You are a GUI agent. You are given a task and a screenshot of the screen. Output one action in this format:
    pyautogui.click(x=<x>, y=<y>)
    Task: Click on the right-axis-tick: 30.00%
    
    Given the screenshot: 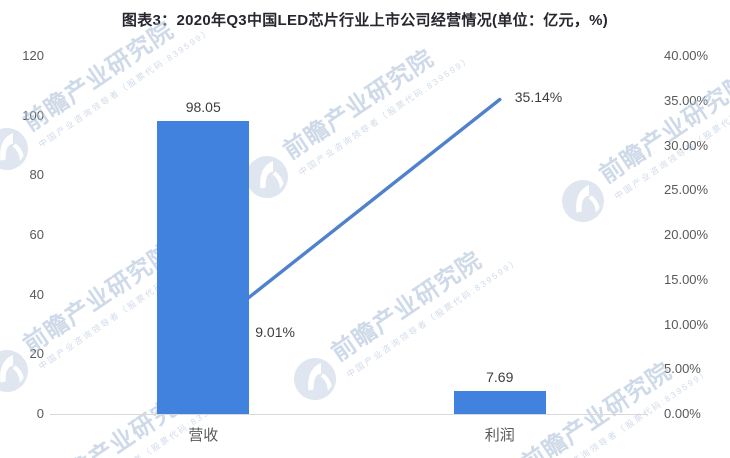 What is the action you would take?
    pyautogui.click(x=686, y=145)
    